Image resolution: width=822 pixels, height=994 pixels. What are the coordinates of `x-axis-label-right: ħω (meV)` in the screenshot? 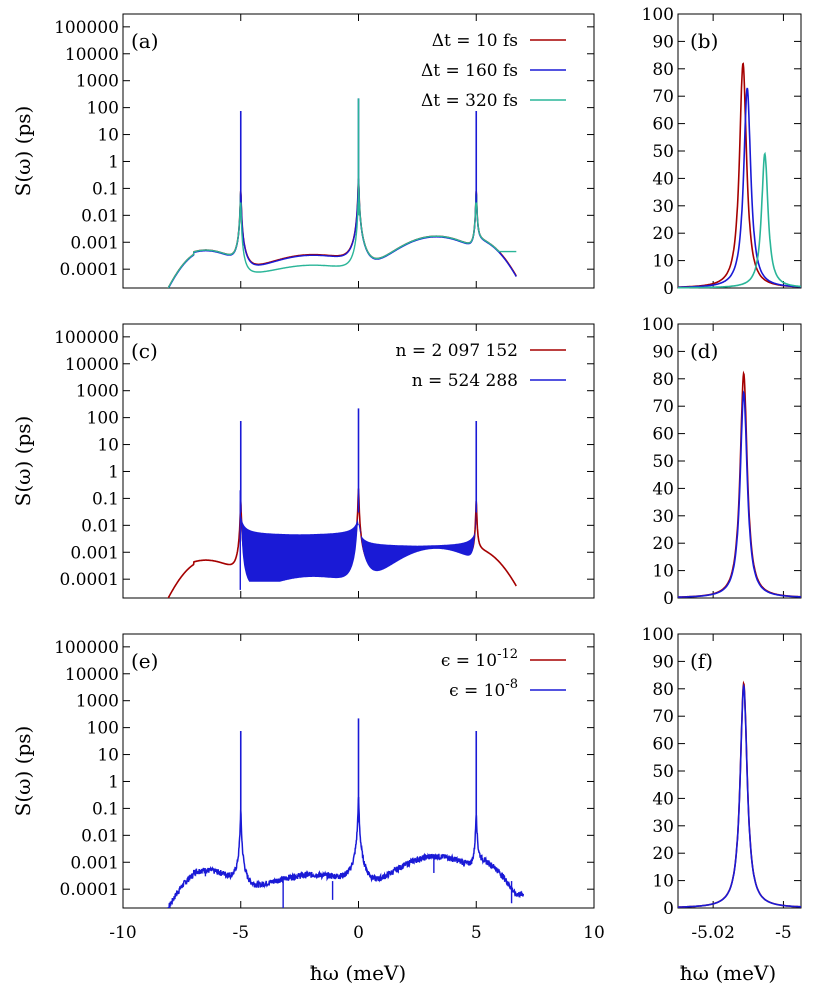 It's located at (728, 973).